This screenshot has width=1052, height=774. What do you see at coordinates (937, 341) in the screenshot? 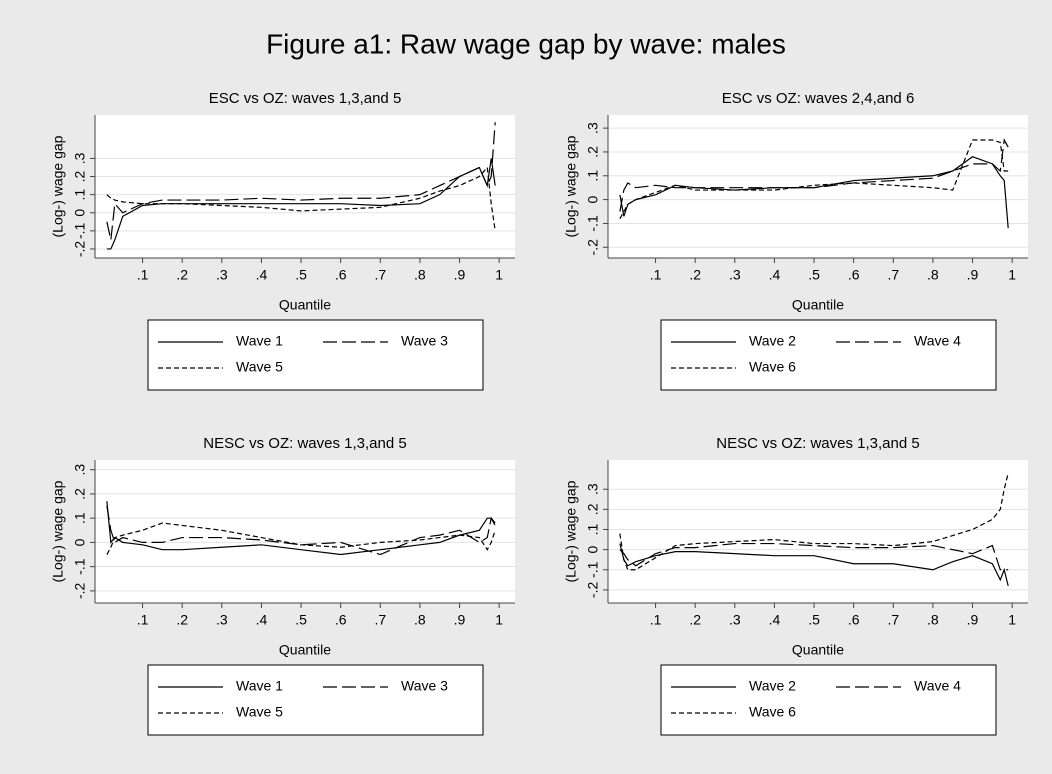
I see `legend-label: Wave 4` at bounding box center [937, 341].